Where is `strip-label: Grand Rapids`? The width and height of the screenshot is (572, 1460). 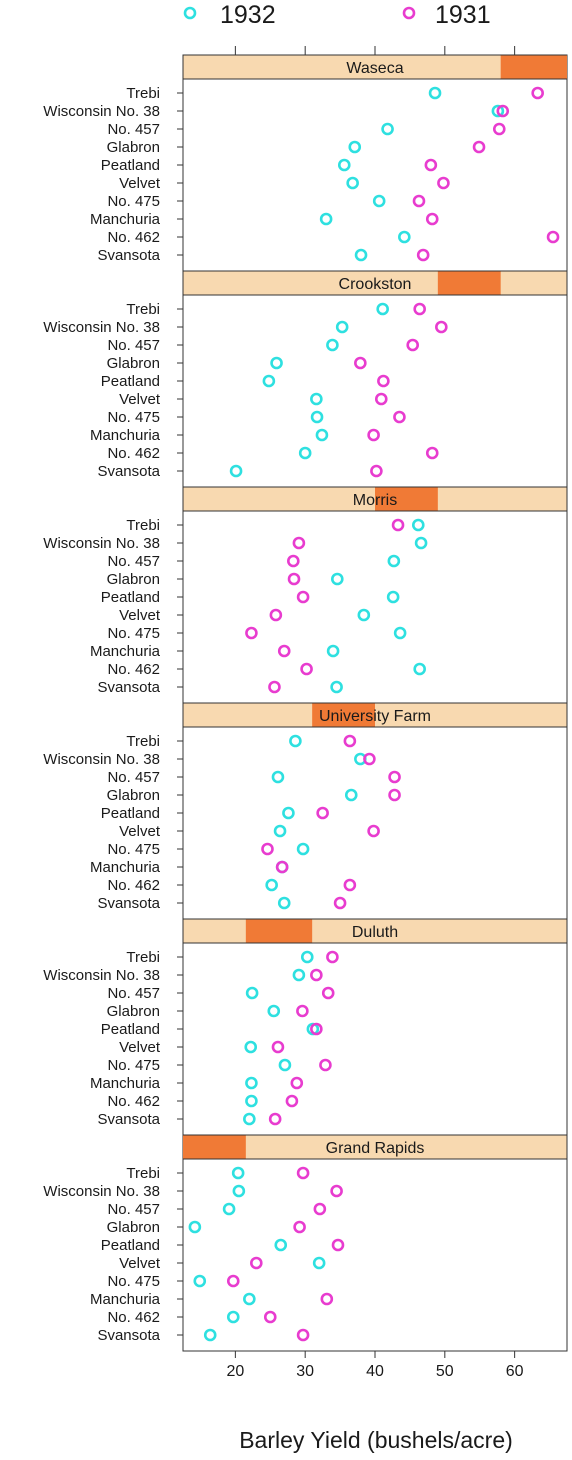 strip-label: Grand Rapids is located at coordinates (375, 1148).